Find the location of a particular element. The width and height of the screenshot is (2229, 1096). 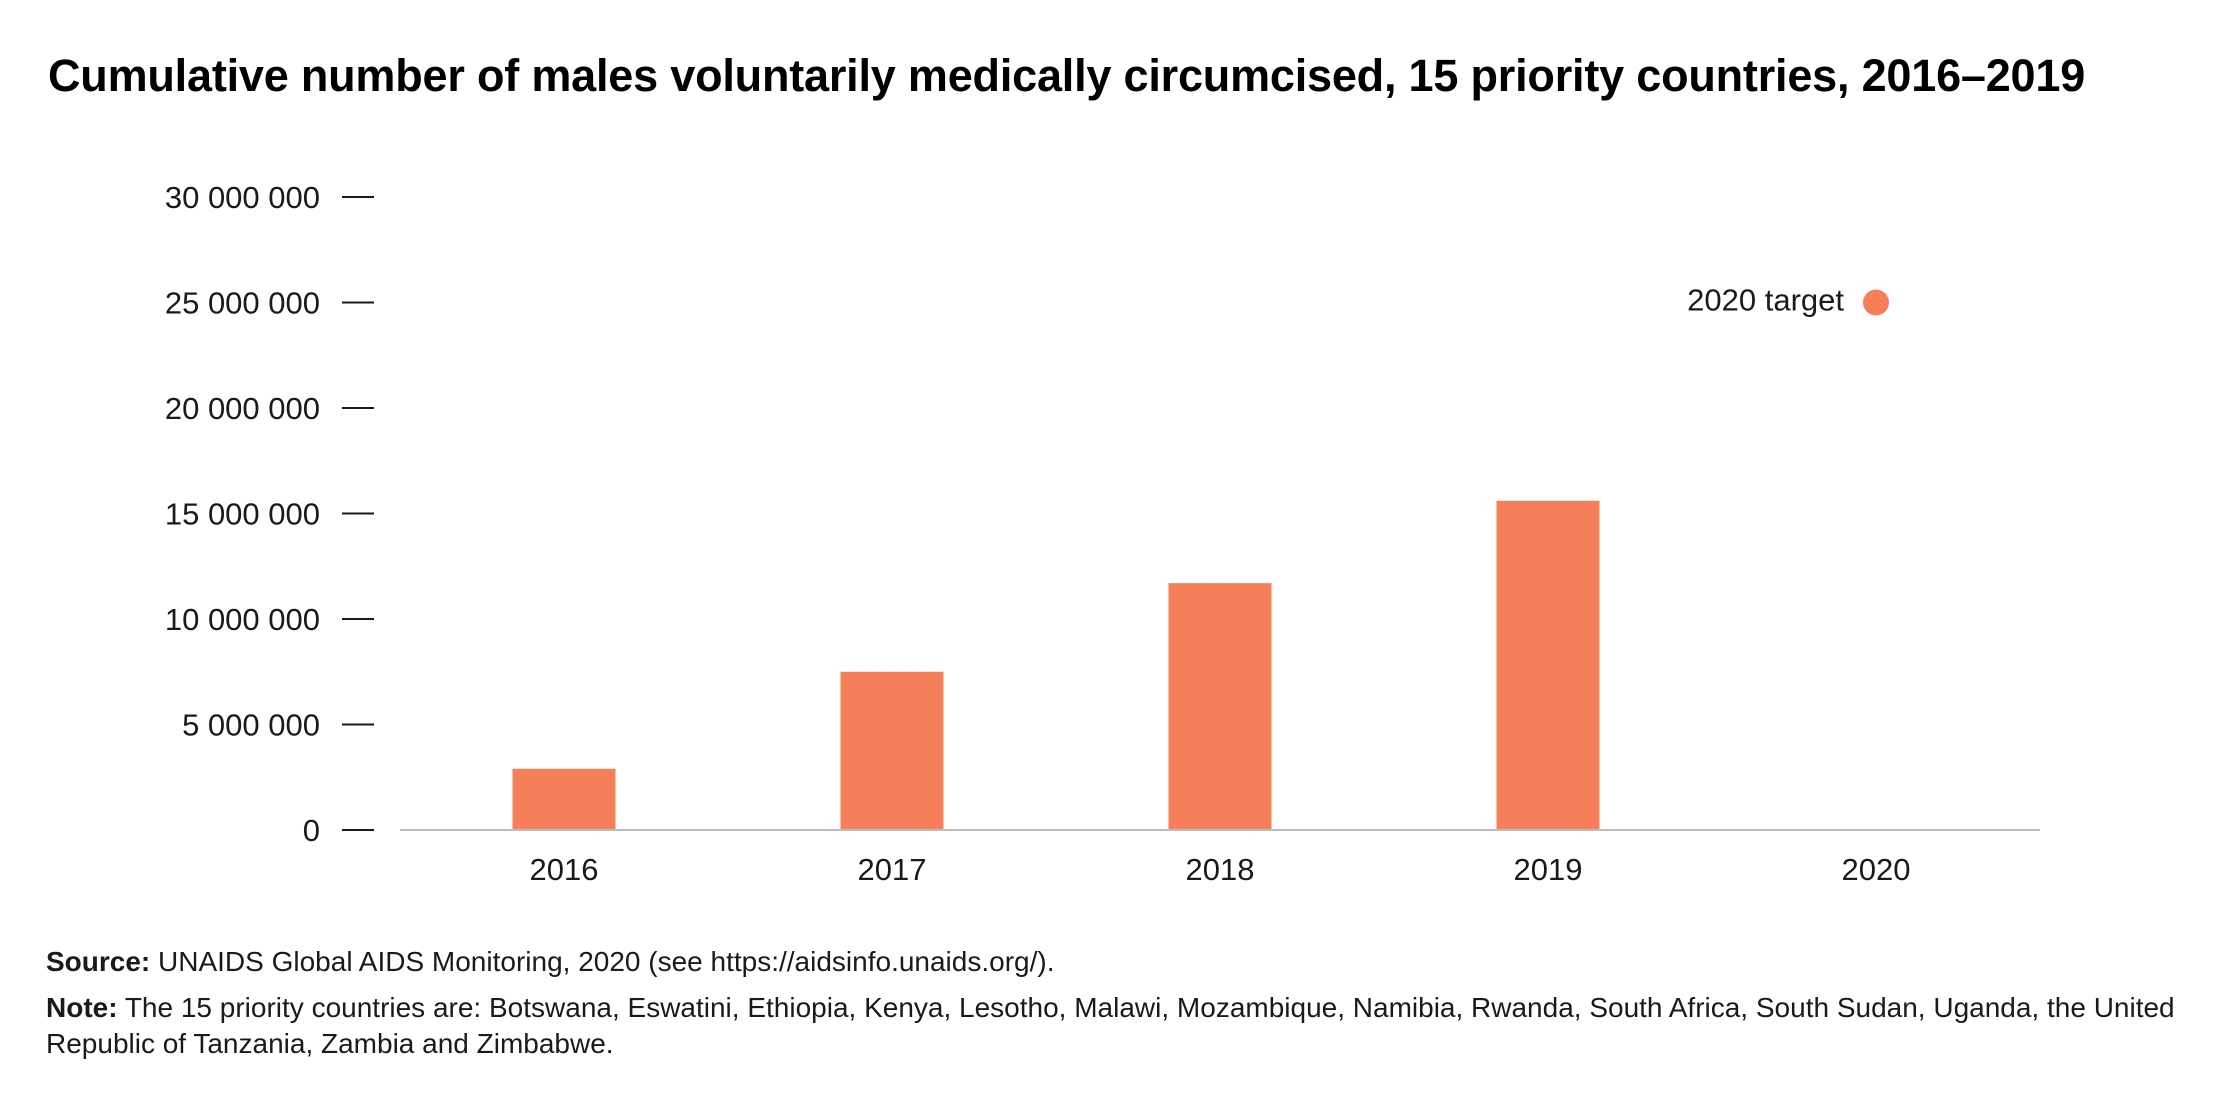

note-label: Note: is located at coordinates (82, 1007).